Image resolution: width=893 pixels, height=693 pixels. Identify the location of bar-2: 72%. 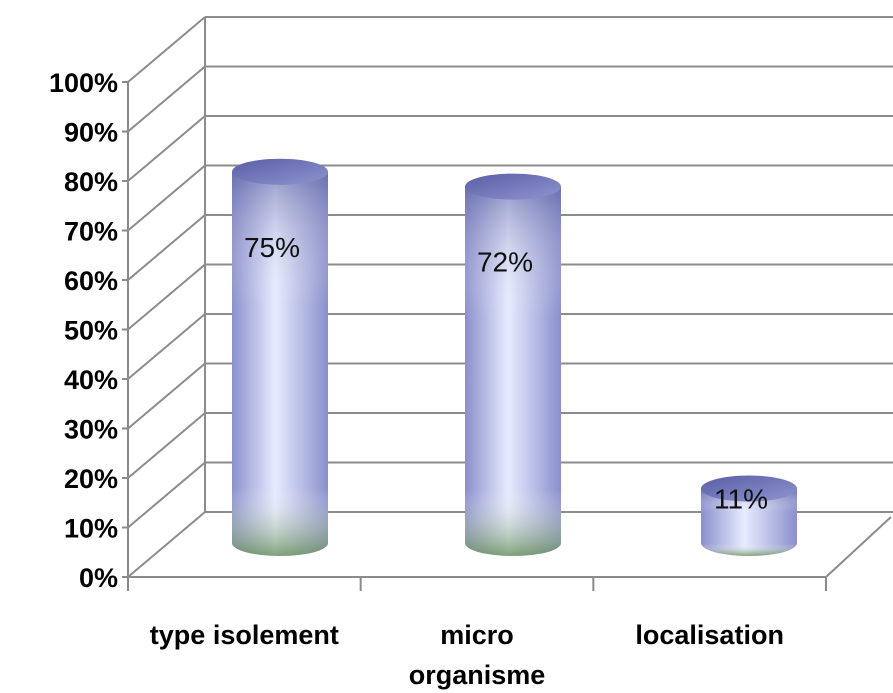
(513, 364).